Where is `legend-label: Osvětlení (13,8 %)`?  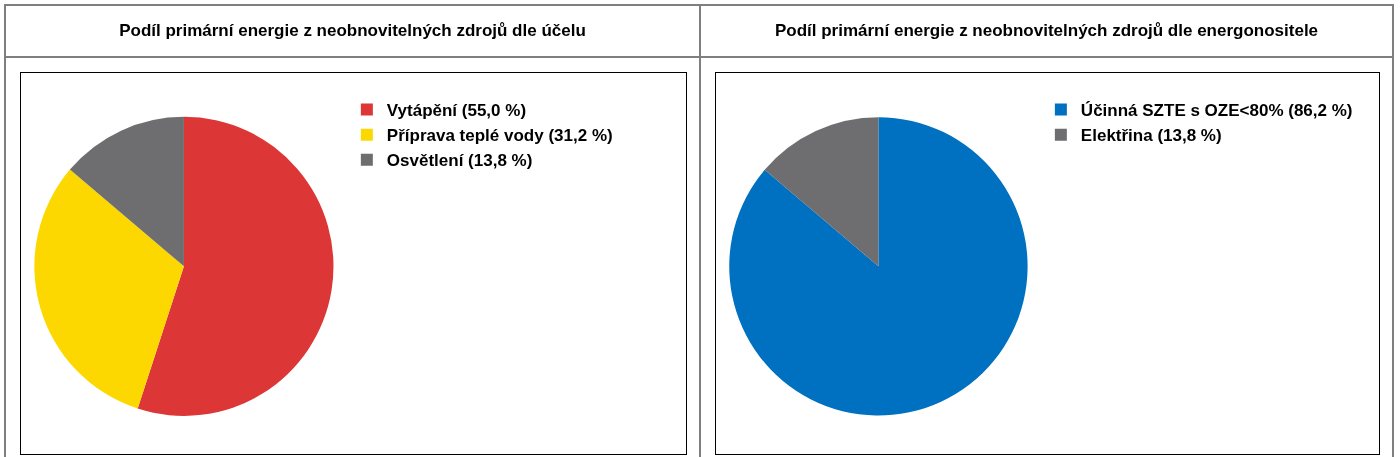 legend-label: Osvětlení (13,8 %) is located at coordinates (459, 161).